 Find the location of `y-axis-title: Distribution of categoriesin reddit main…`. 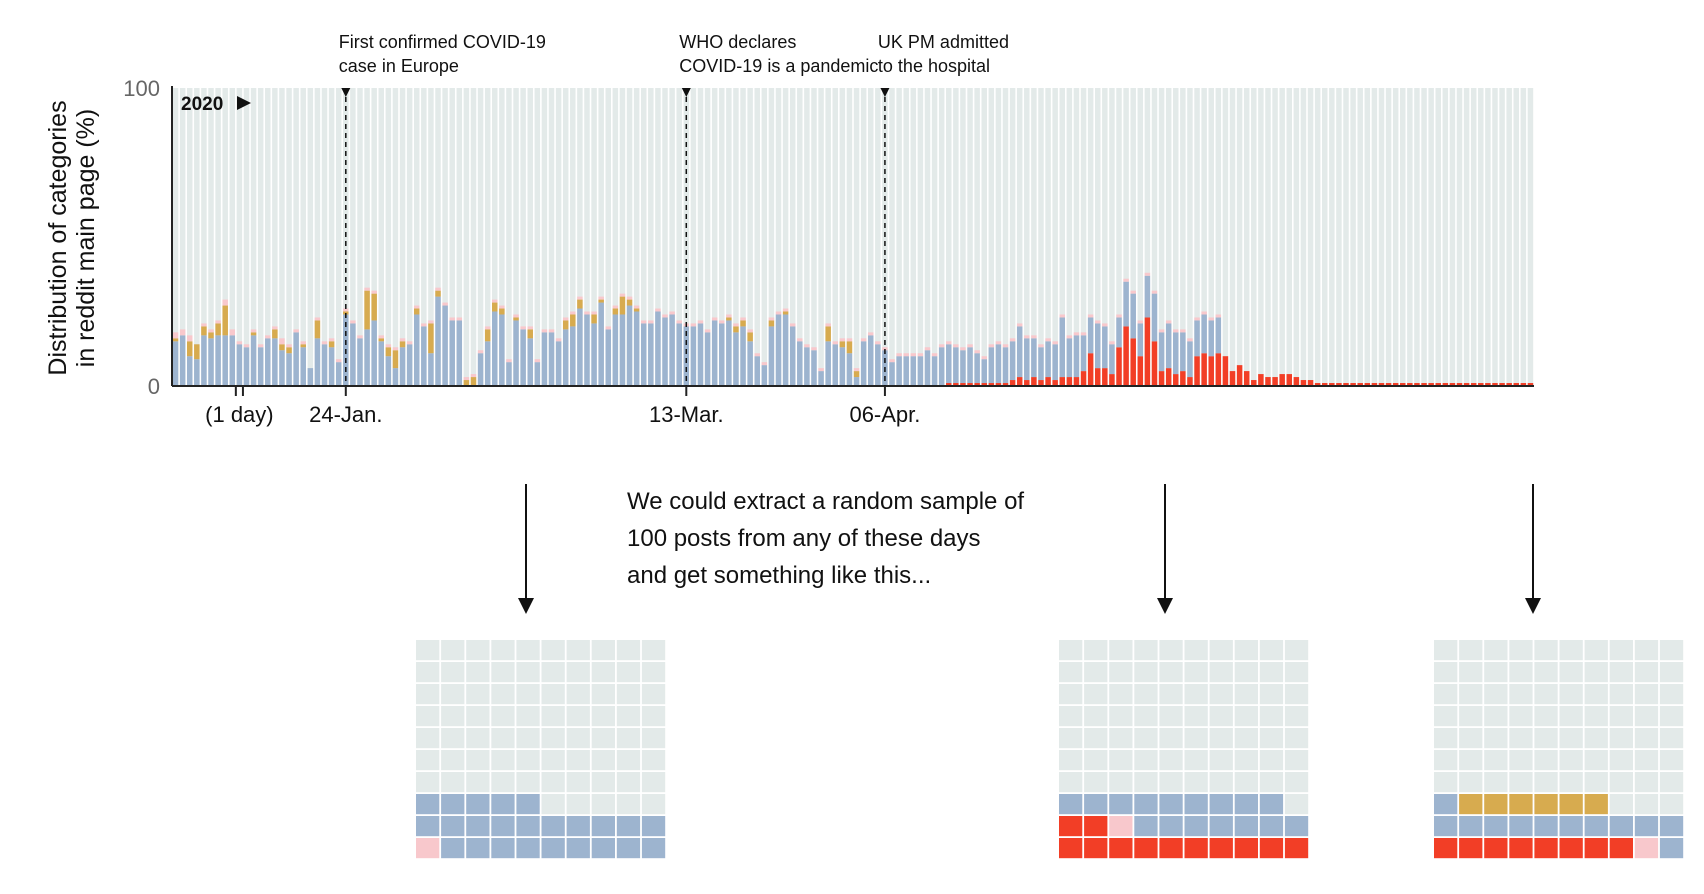

y-axis-title: Distribution of categoriesin reddit main… is located at coordinates (72, 237).